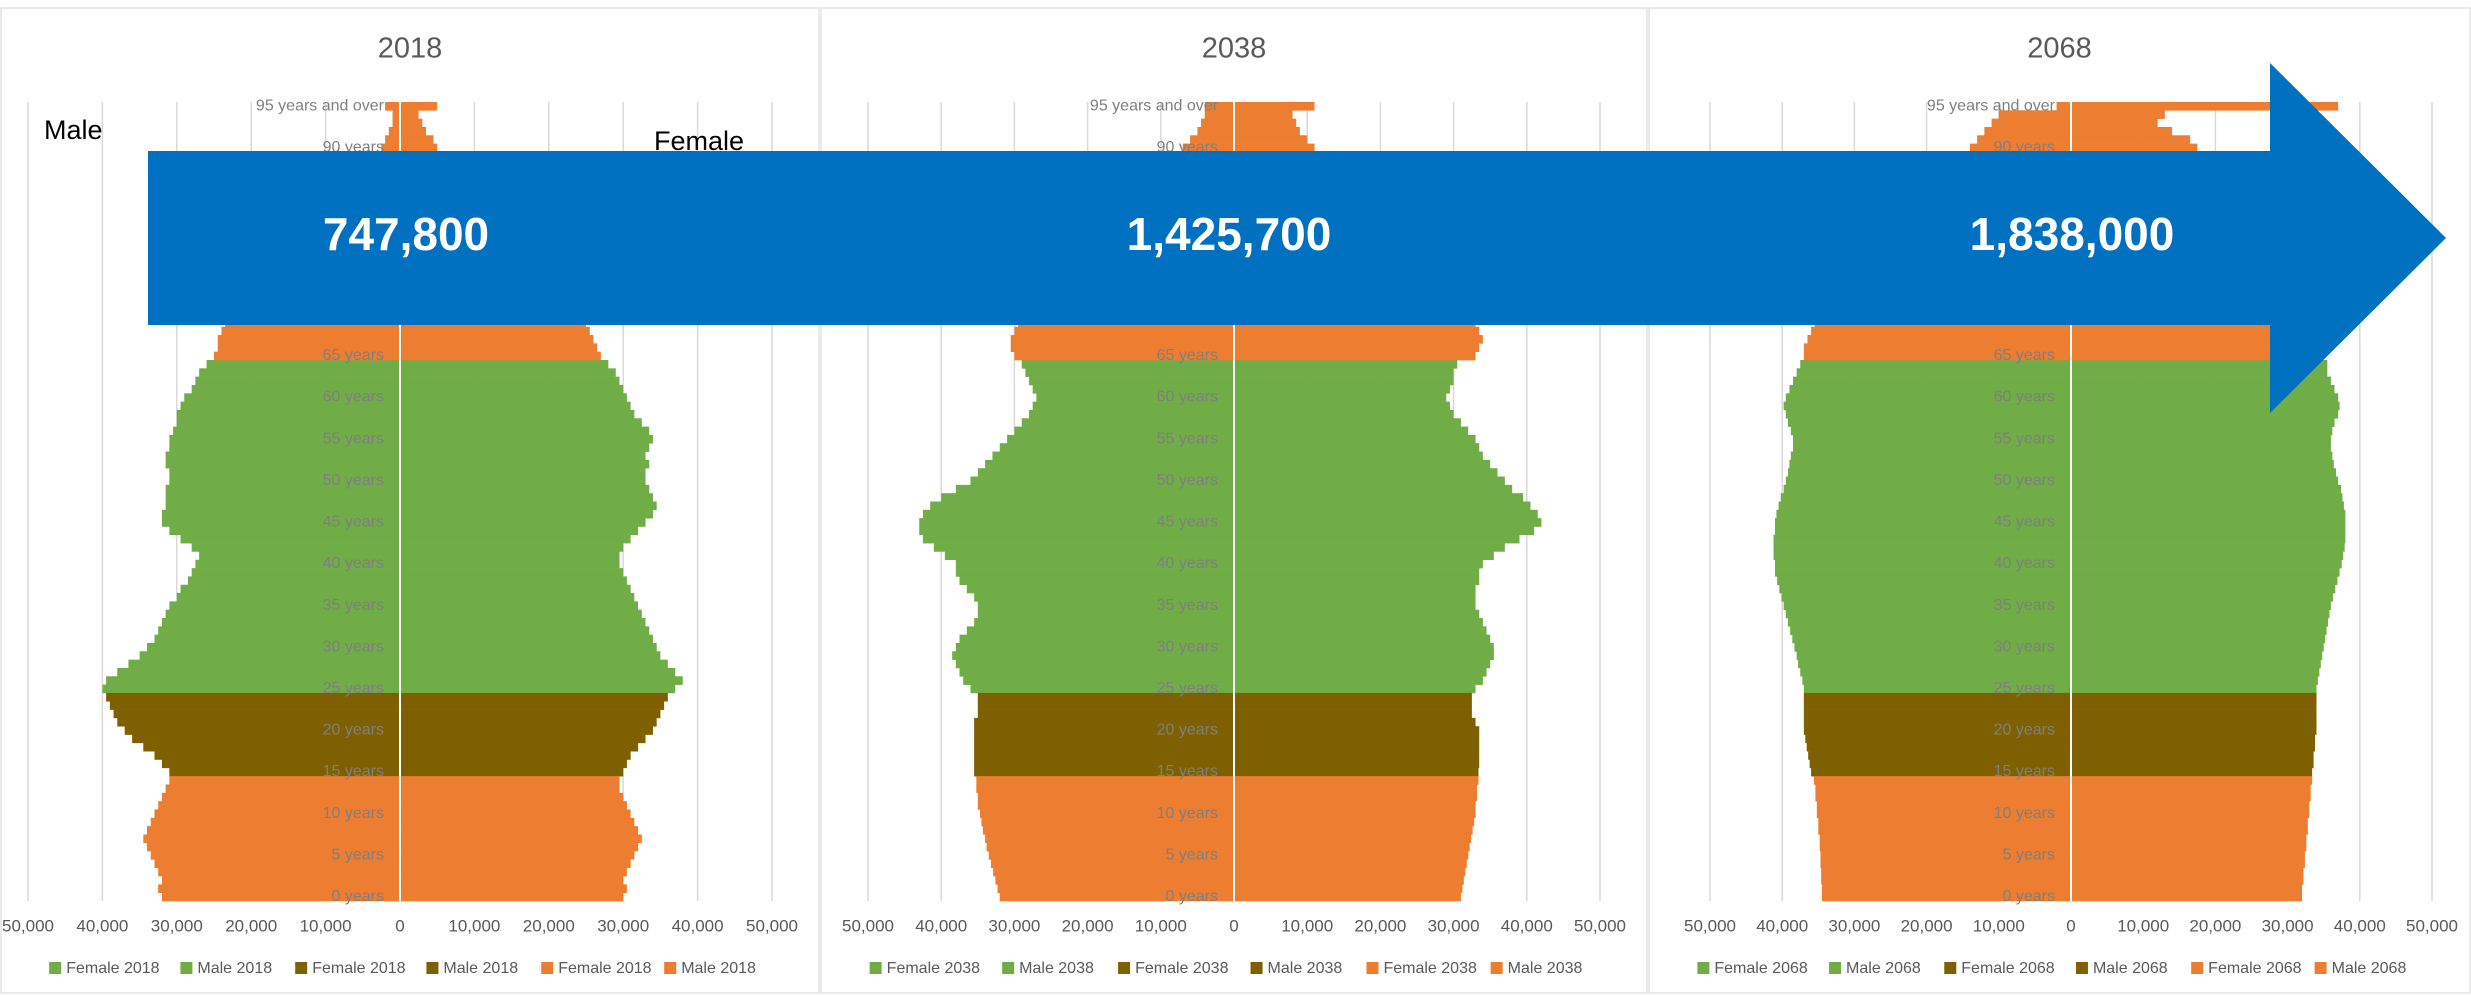 This screenshot has height=995, width=2471. Describe the element at coordinates (1187, 813) in the screenshot. I see `y-tick-label: 10 years` at that location.